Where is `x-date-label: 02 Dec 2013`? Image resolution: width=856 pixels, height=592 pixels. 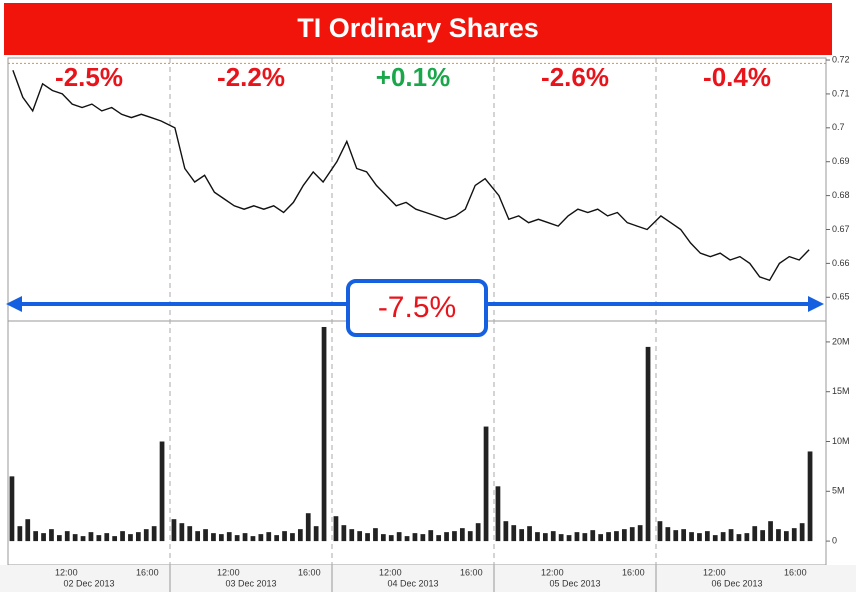
x-date-label: 02 Dec 2013 is located at coordinates (88, 583).